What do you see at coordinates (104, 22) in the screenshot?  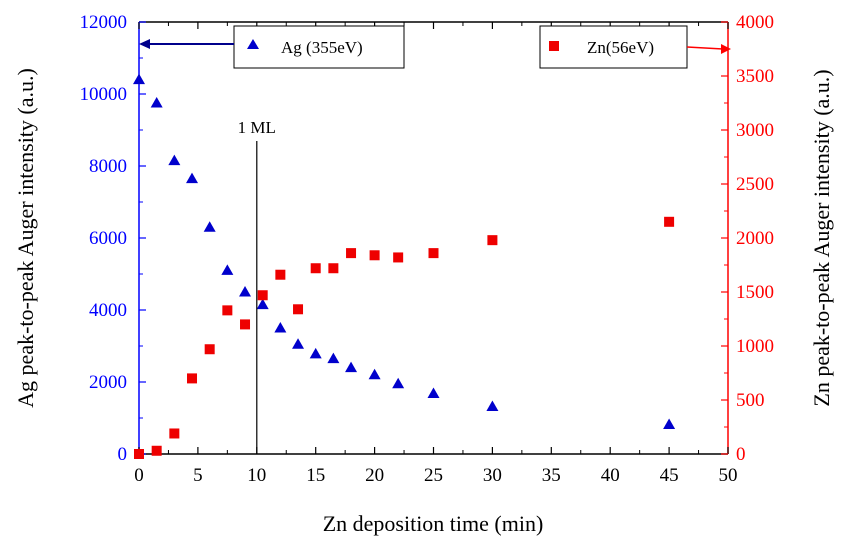 I see `y-left-tick-label: 12000` at bounding box center [104, 22].